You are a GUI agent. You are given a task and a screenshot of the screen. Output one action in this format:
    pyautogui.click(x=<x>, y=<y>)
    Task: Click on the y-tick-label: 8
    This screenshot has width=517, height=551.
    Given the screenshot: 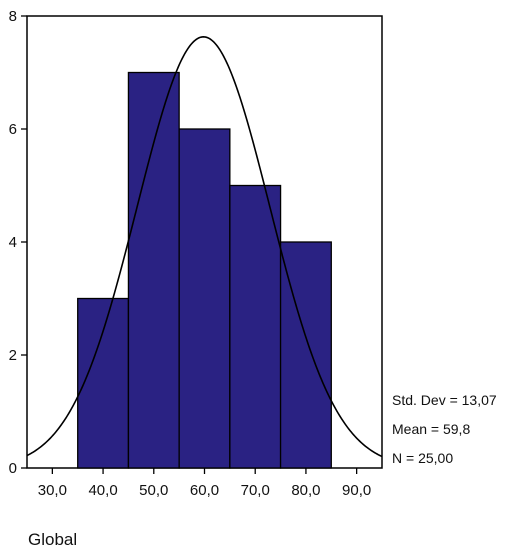 What is the action you would take?
    pyautogui.click(x=13, y=16)
    